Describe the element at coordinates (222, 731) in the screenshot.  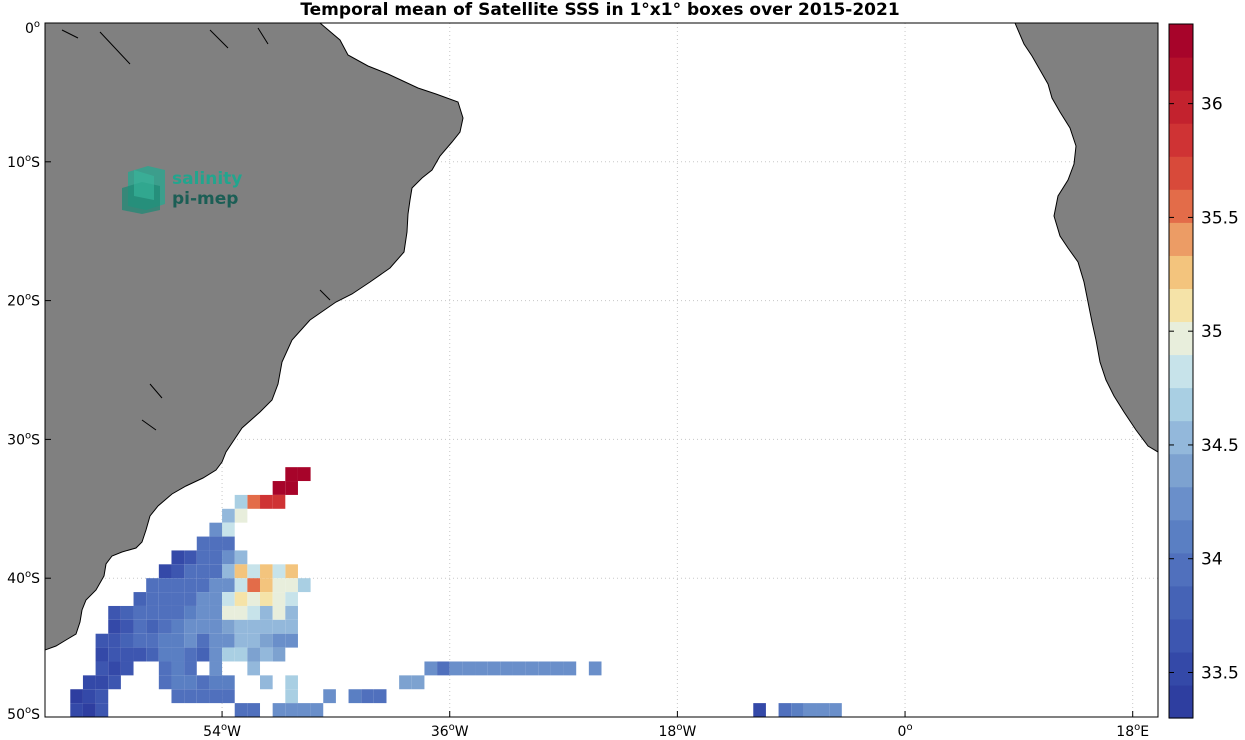
I see `x-tick-label: 54oW` at that location.